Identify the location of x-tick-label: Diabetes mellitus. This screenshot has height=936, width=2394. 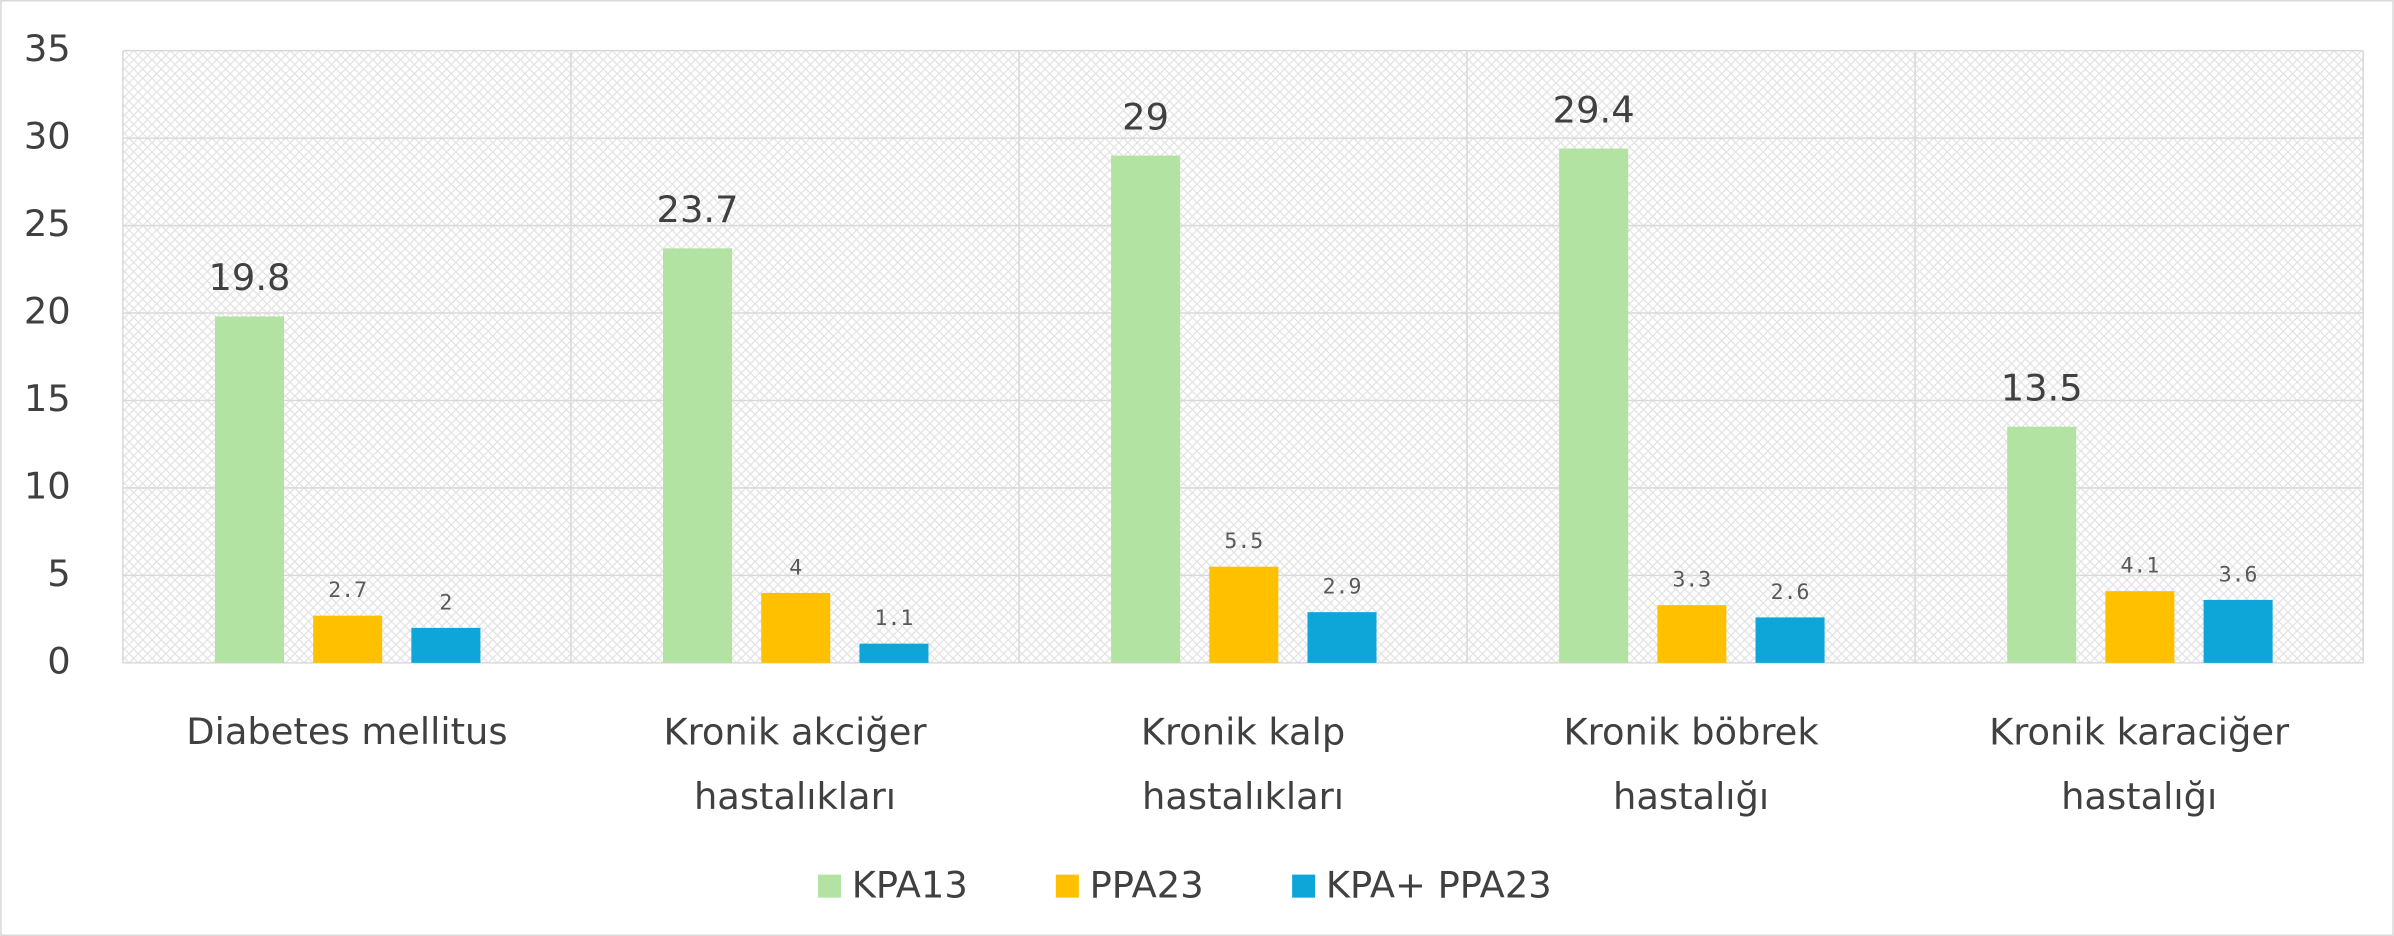
(346, 731).